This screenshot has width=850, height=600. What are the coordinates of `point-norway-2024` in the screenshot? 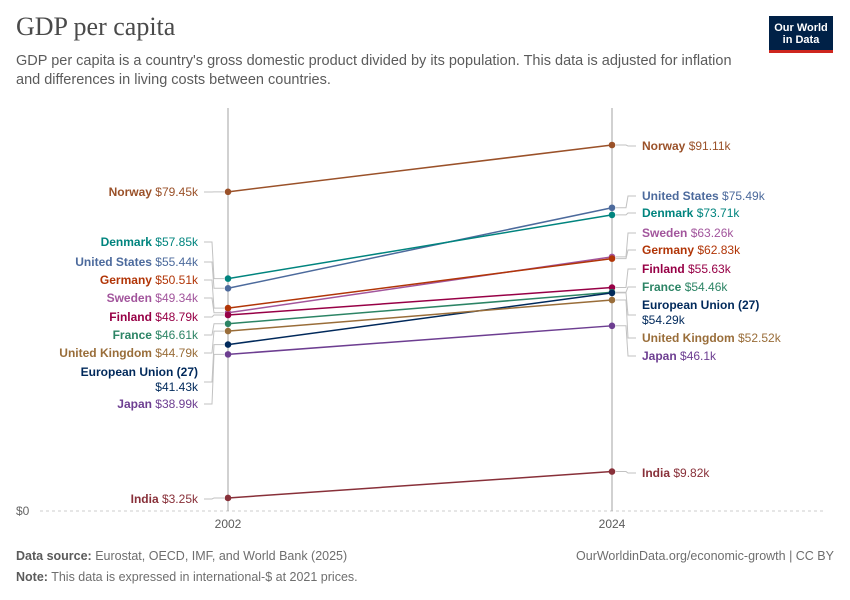 It's located at (612, 145).